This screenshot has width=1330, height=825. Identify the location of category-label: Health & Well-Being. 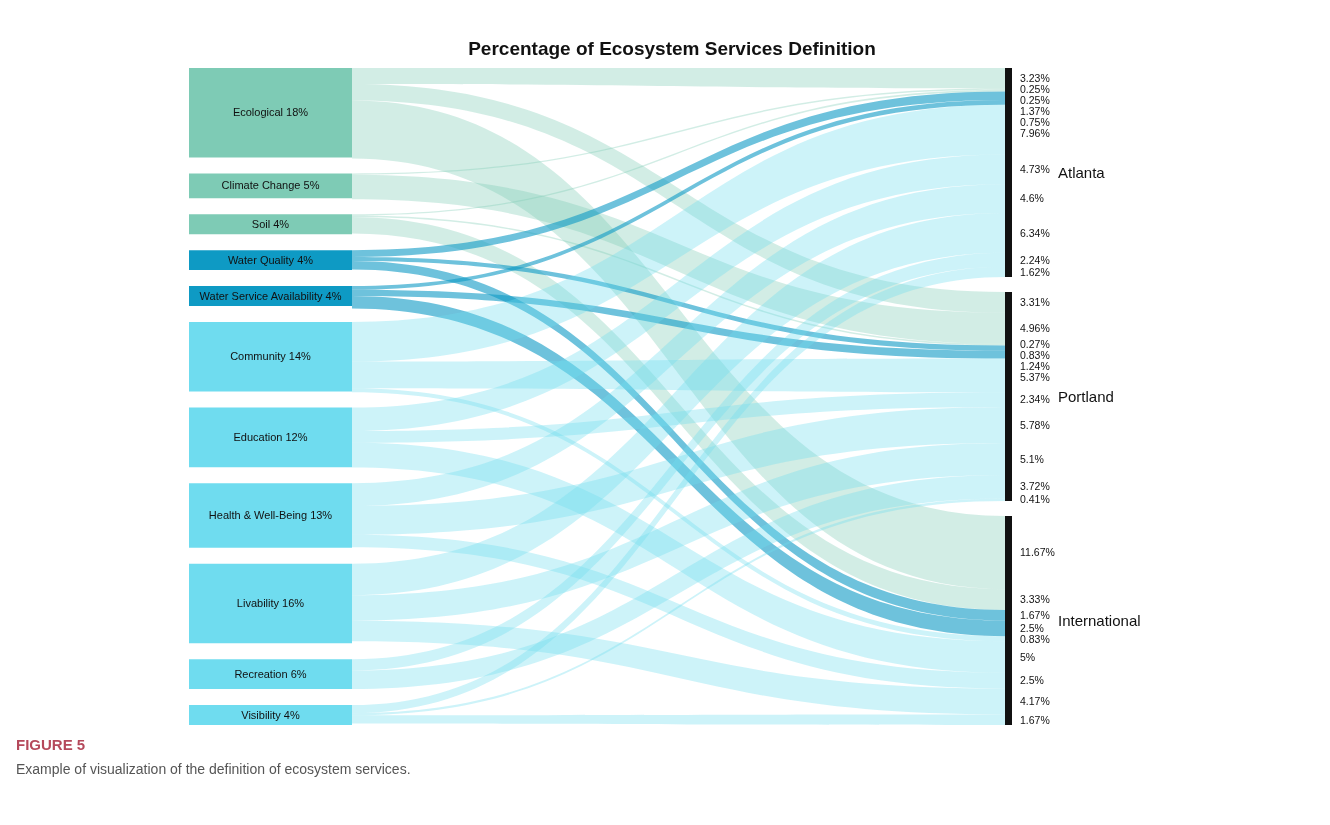
(258, 514).